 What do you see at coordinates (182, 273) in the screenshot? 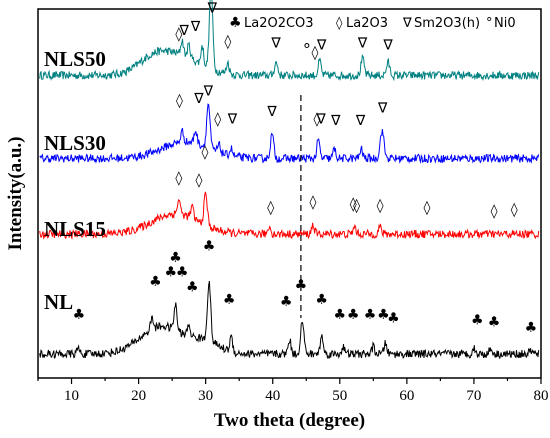
I see `peak-marker-nl-4: ♣` at bounding box center [182, 273].